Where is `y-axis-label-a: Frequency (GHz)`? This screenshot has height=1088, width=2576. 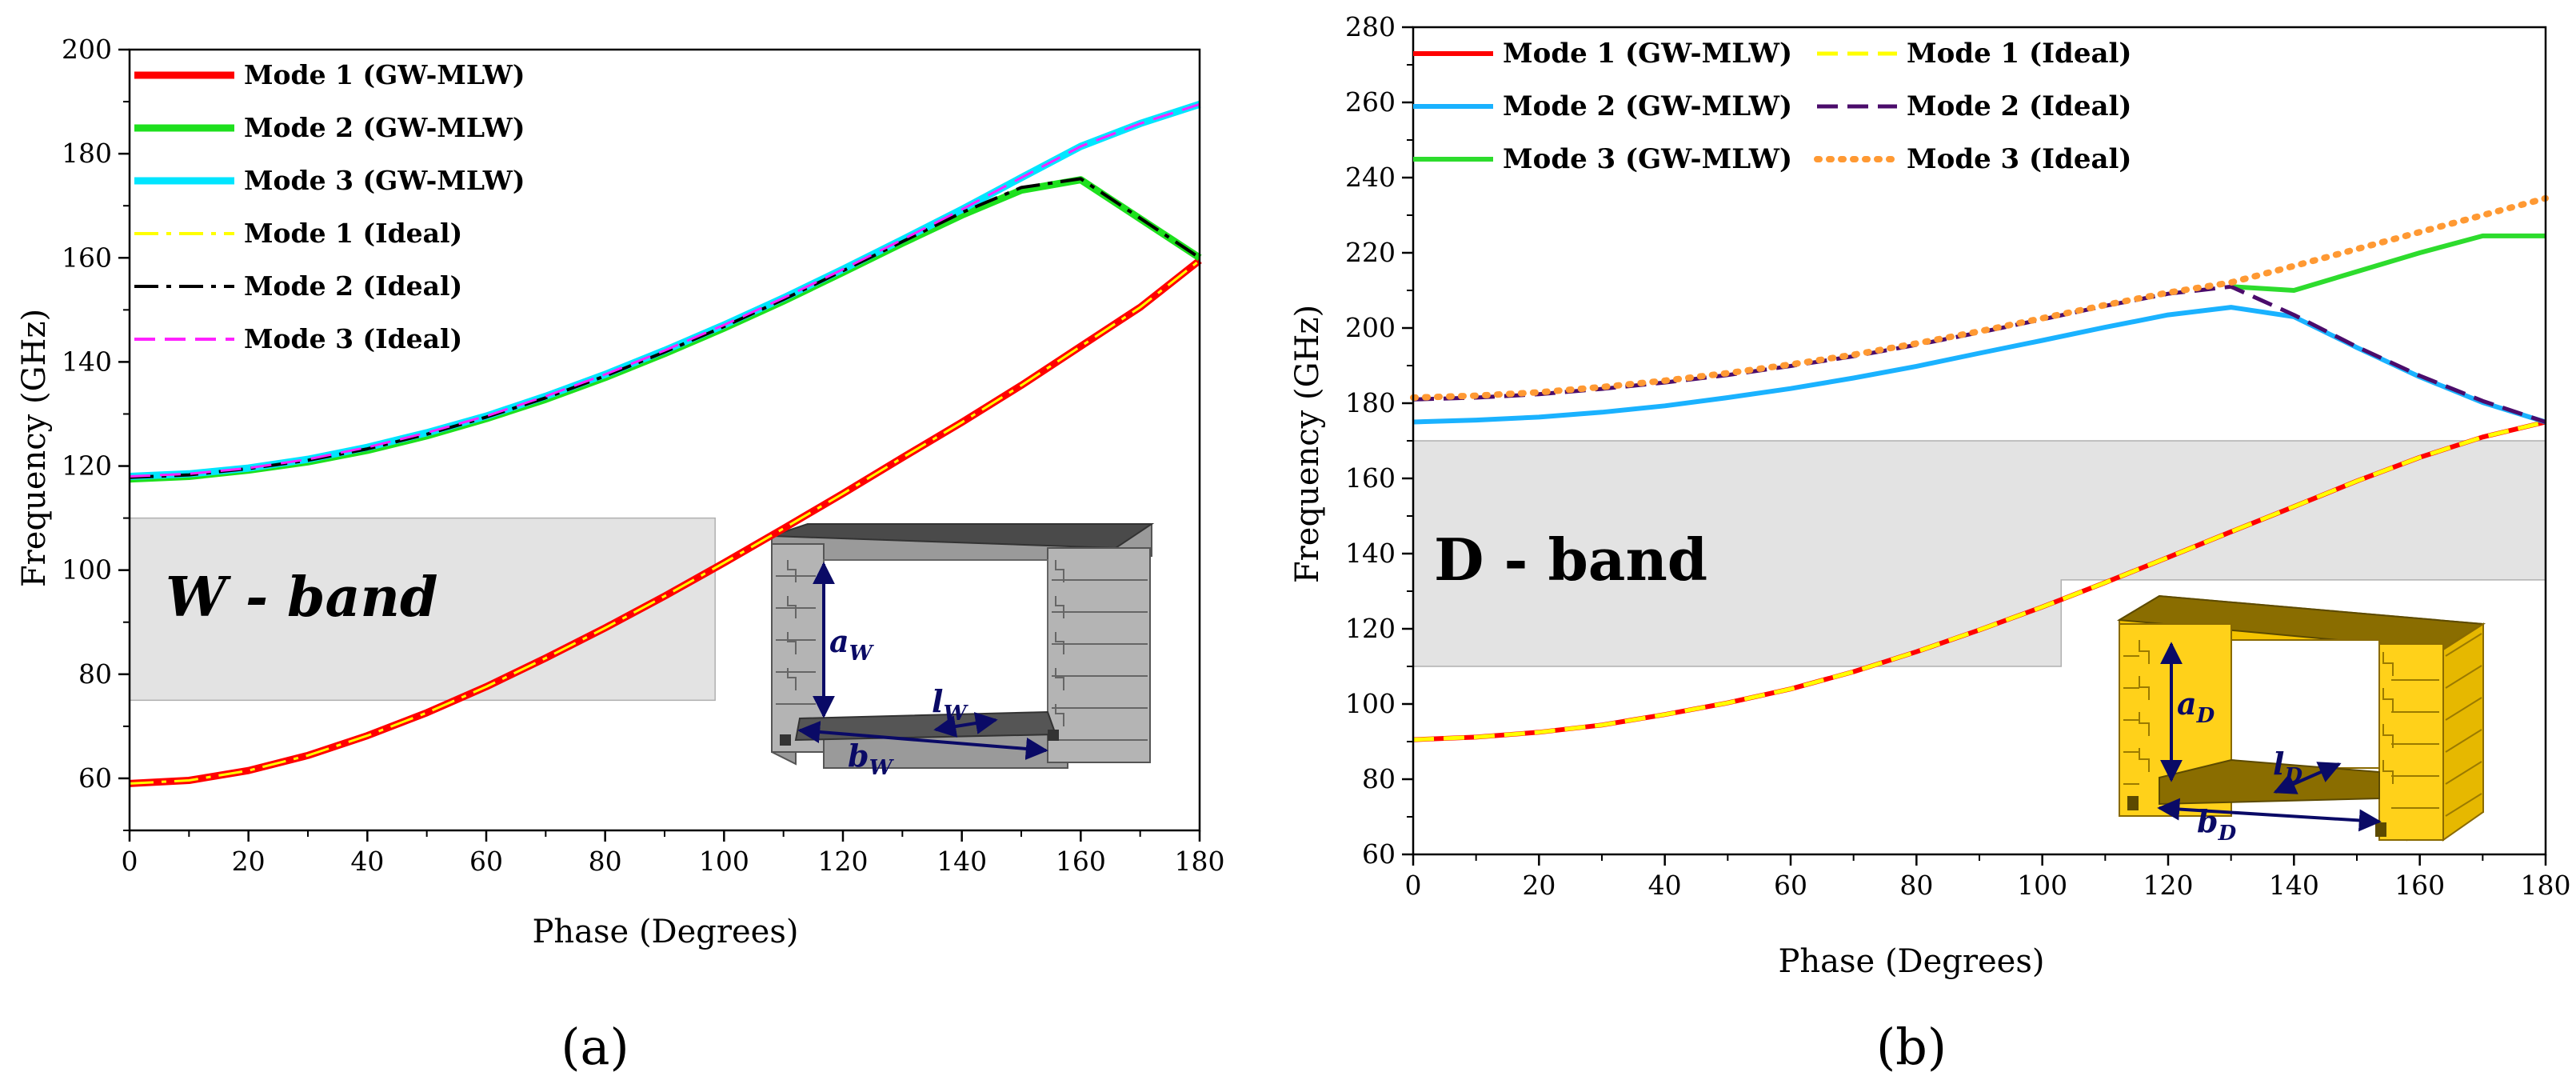 y-axis-label-a: Frequency (GHz) is located at coordinates (34, 448).